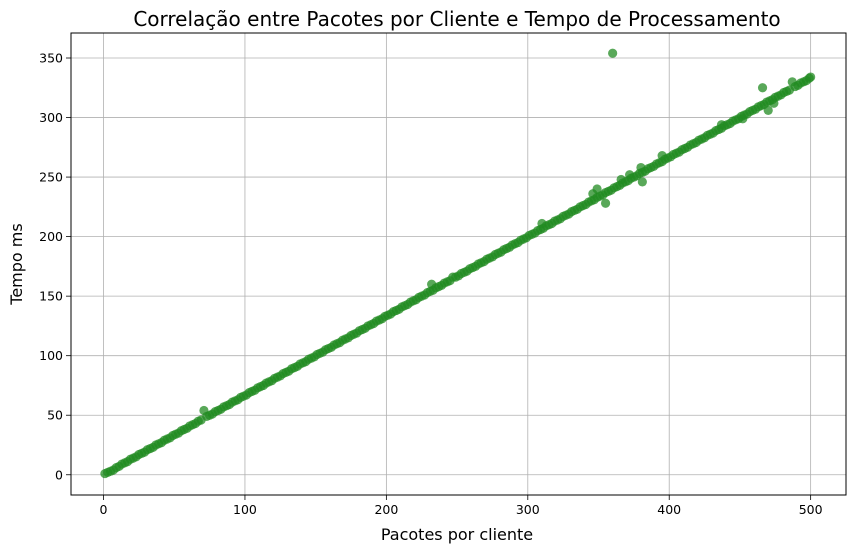 The height and width of the screenshot is (553, 854). Describe the element at coordinates (55, 266) in the screenshot. I see `y-axis: 0 50 100 150 200 250 300 350` at that location.